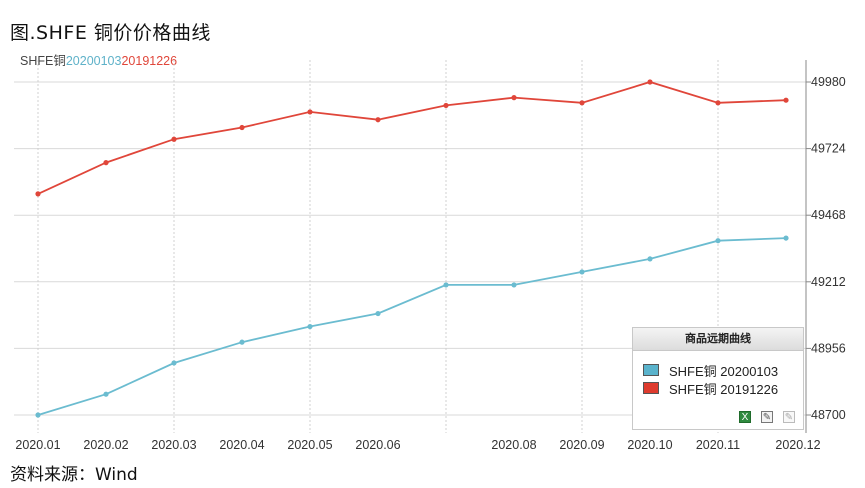 The height and width of the screenshot is (488, 865). What do you see at coordinates (828, 215) in the screenshot?
I see `y-tick-label: 49468` at bounding box center [828, 215].